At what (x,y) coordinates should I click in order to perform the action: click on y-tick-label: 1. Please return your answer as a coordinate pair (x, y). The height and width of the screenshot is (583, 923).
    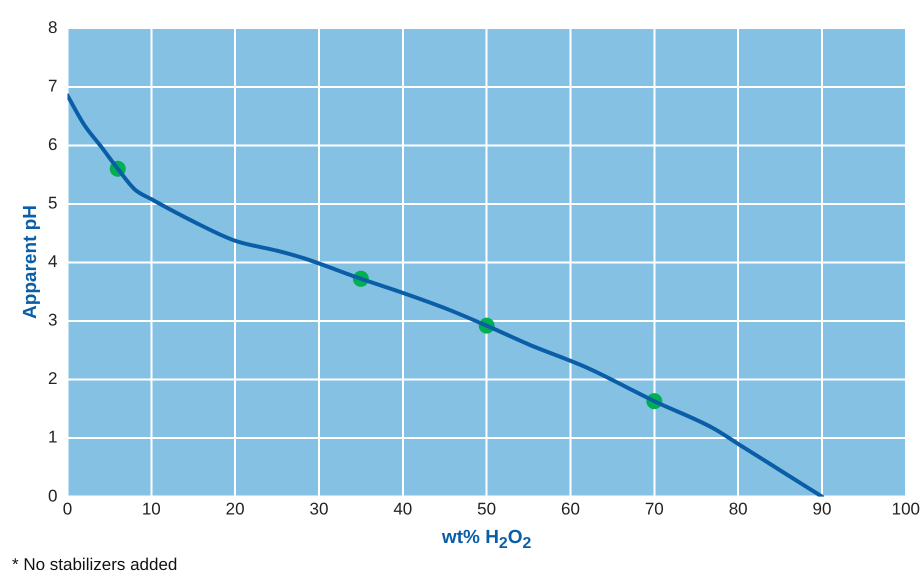
    Looking at the image, I should click on (53, 437).